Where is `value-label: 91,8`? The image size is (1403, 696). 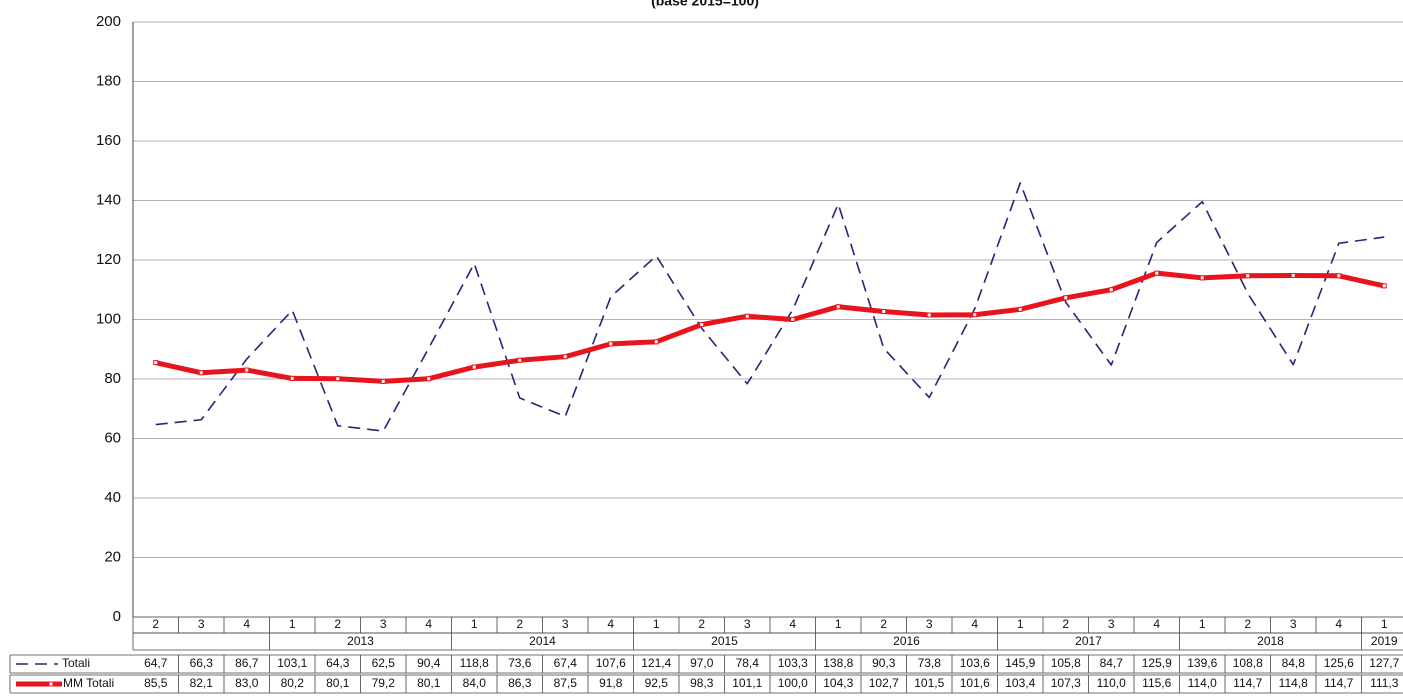 value-label: 91,8 is located at coordinates (611, 683).